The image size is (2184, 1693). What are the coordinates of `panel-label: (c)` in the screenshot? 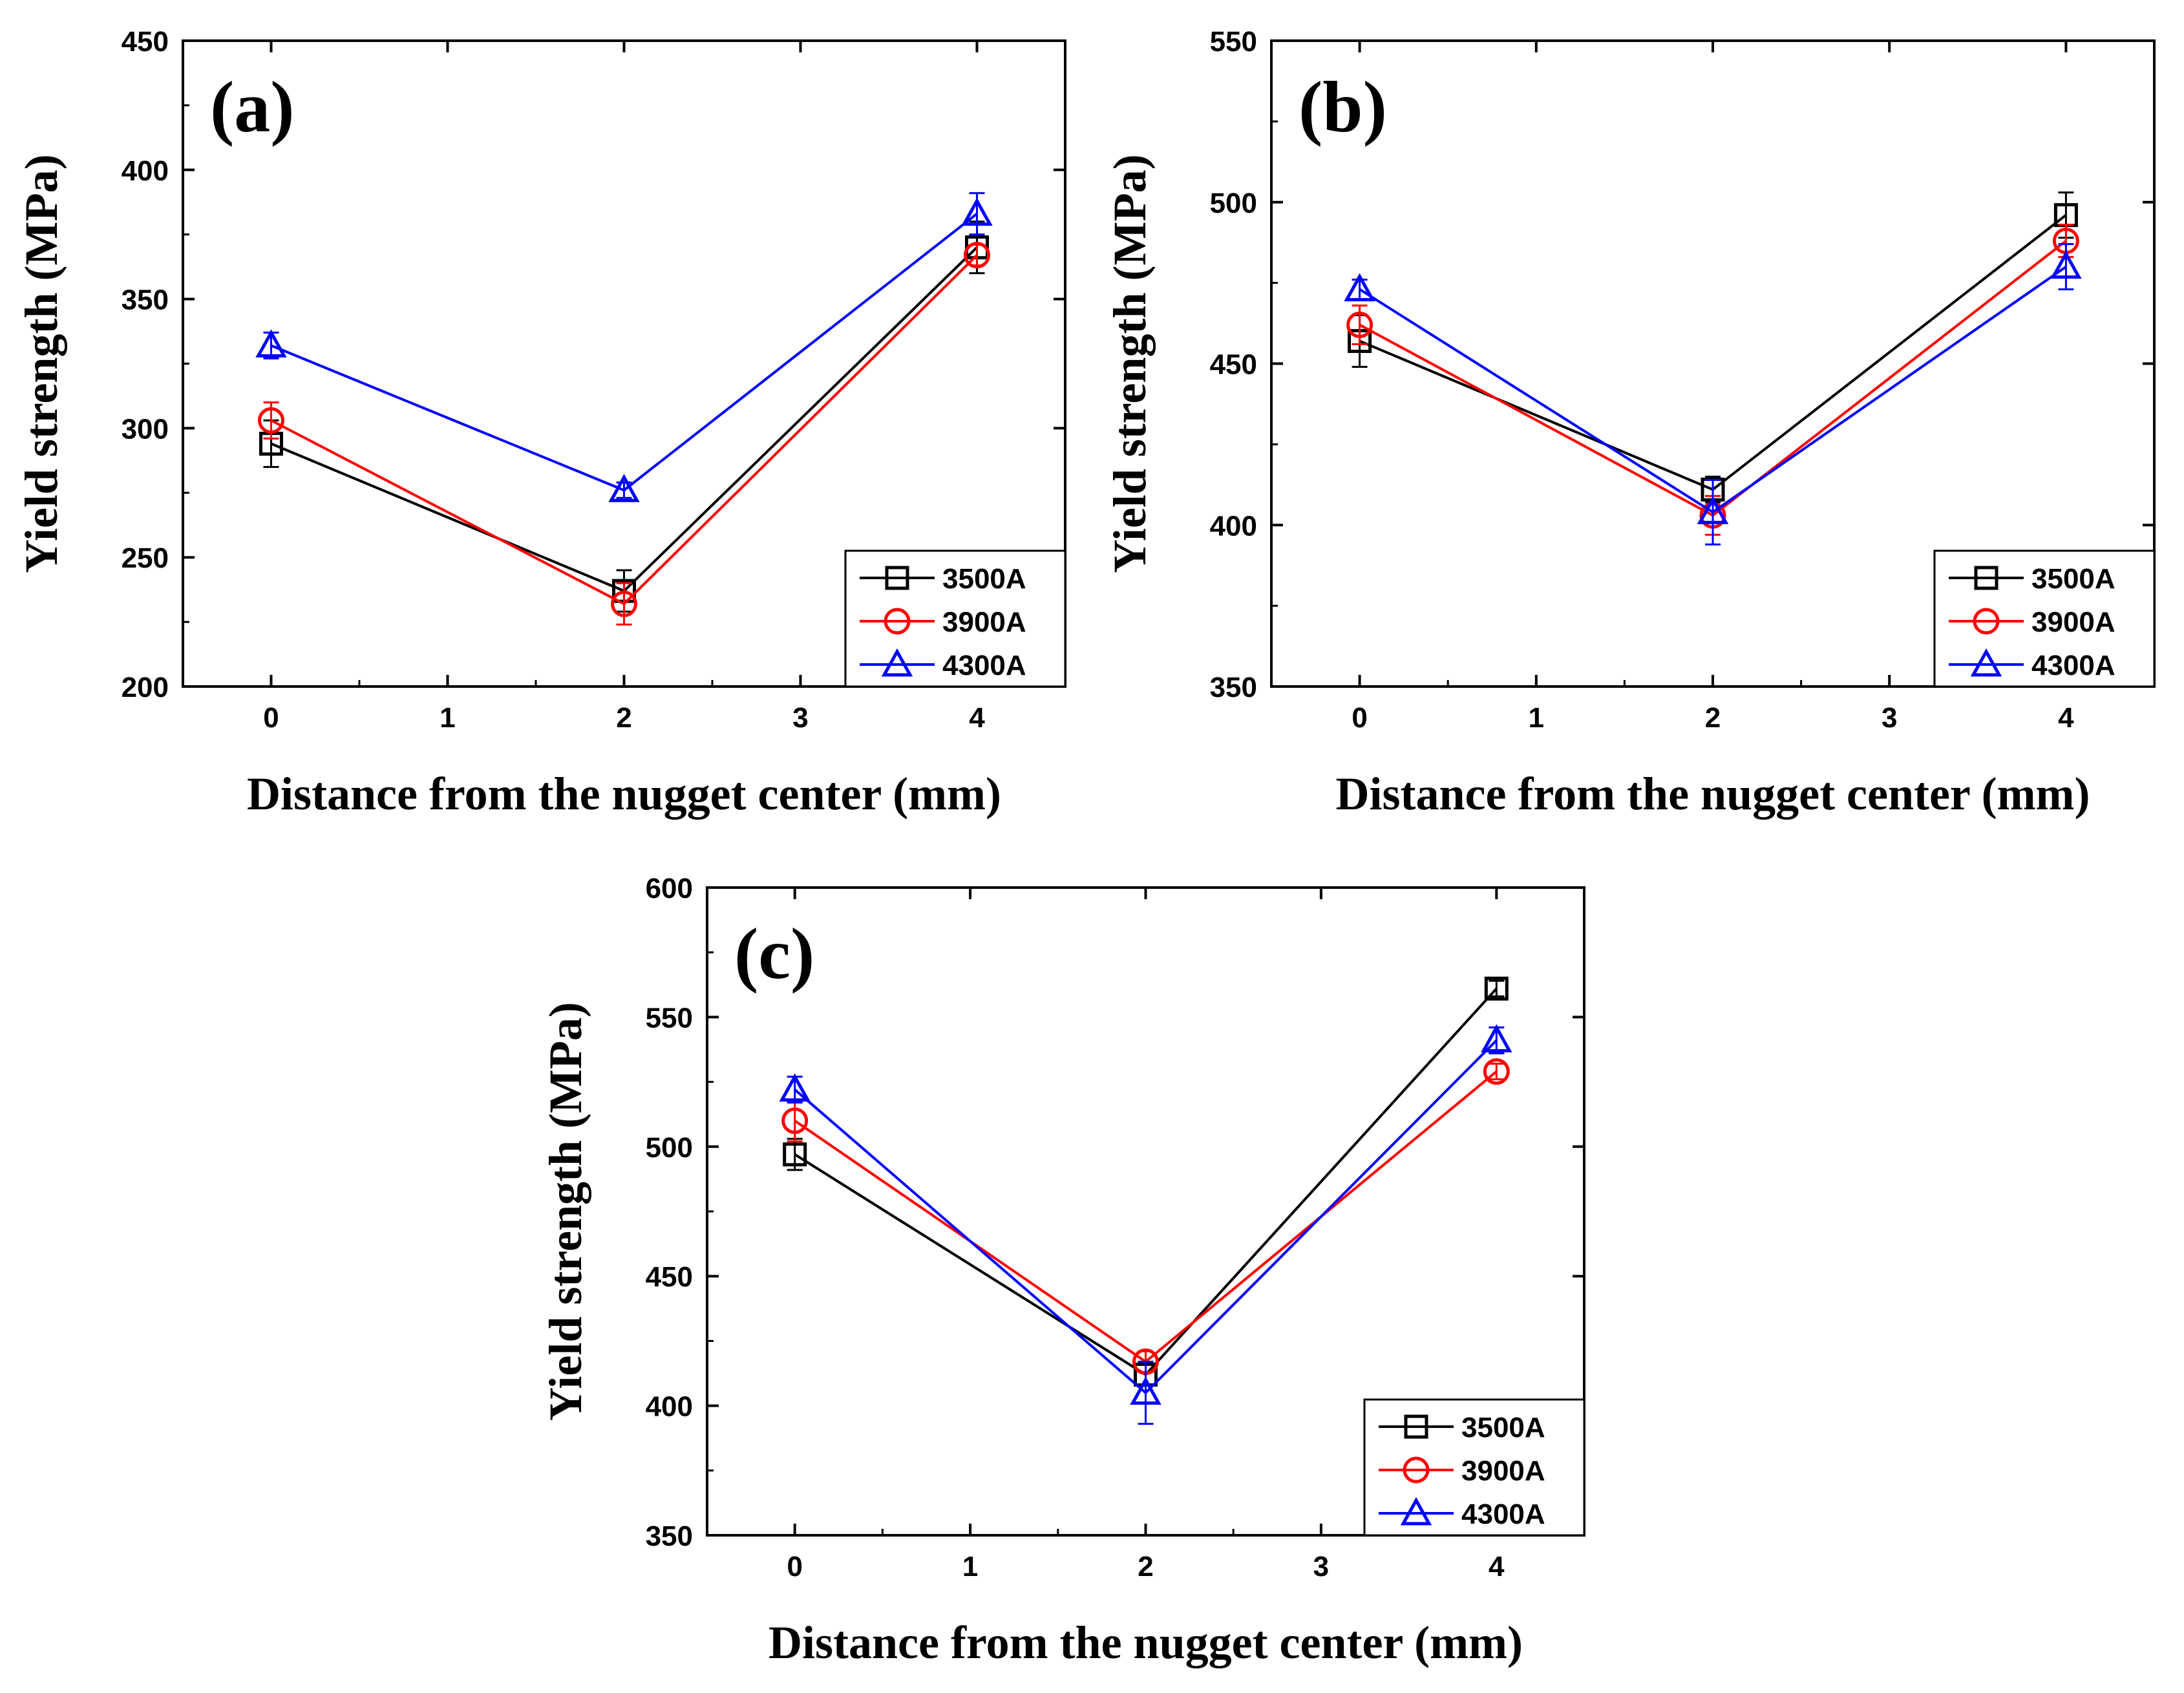 It's located at (774, 954).